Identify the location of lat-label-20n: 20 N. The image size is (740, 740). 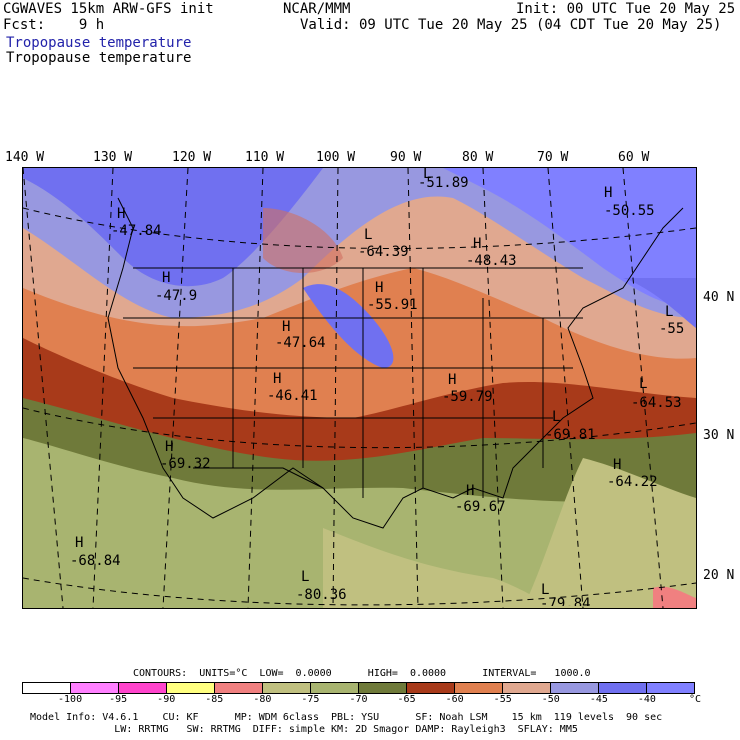
(719, 575).